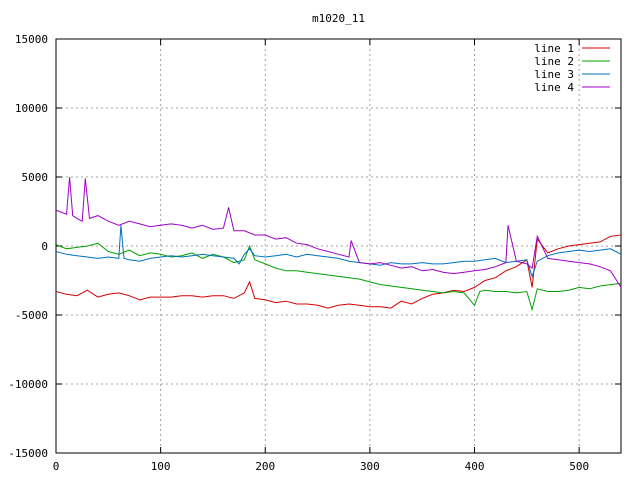  Describe the element at coordinates (161, 466) in the screenshot. I see `x-tick-label: 100` at that location.